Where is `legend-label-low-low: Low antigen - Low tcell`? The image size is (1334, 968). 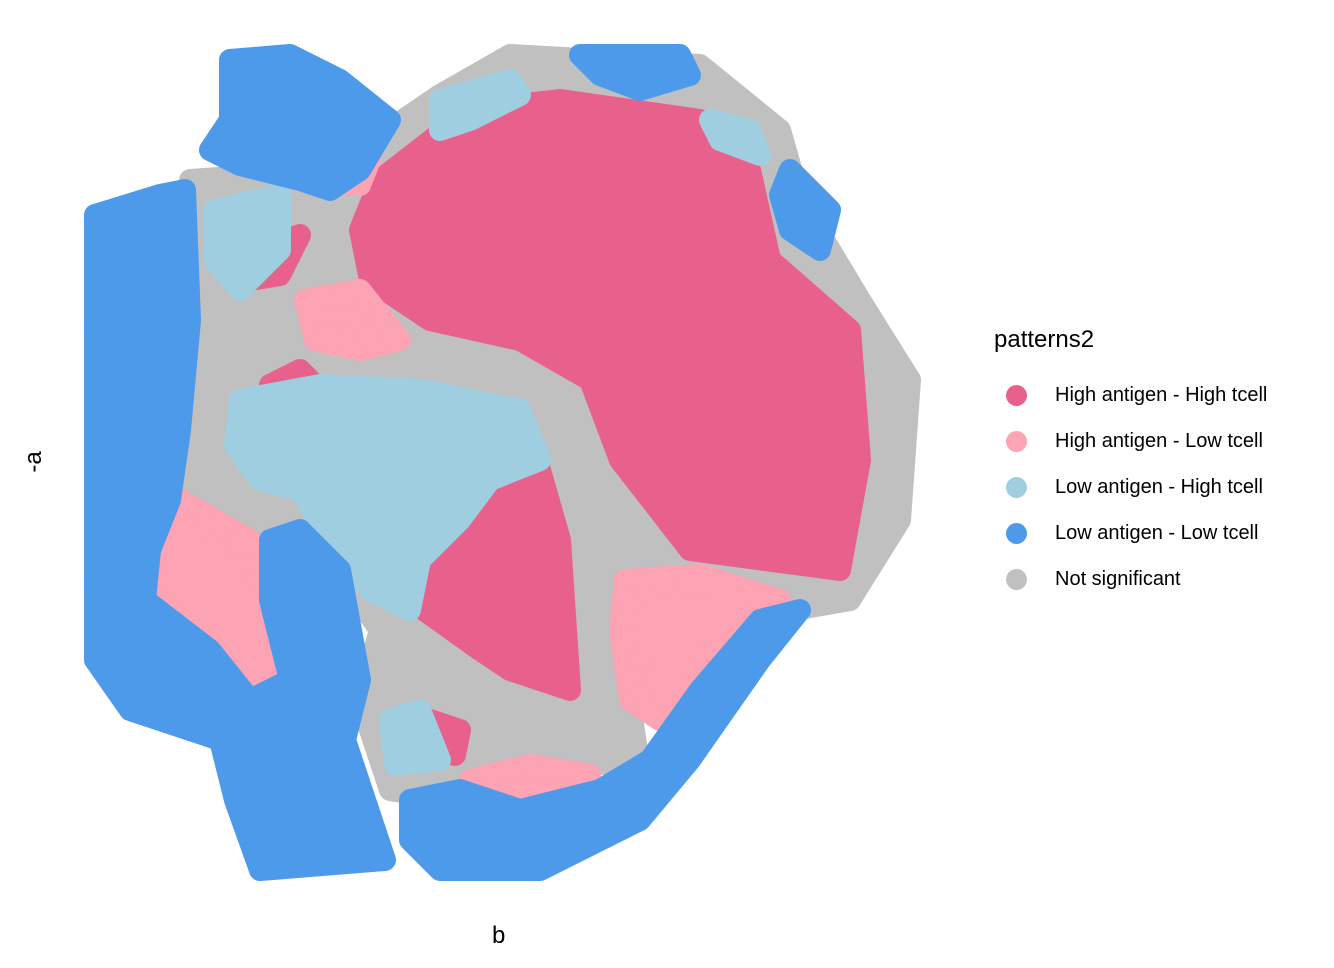 legend-label-low-low: Low antigen - Low tcell is located at coordinates (1157, 532).